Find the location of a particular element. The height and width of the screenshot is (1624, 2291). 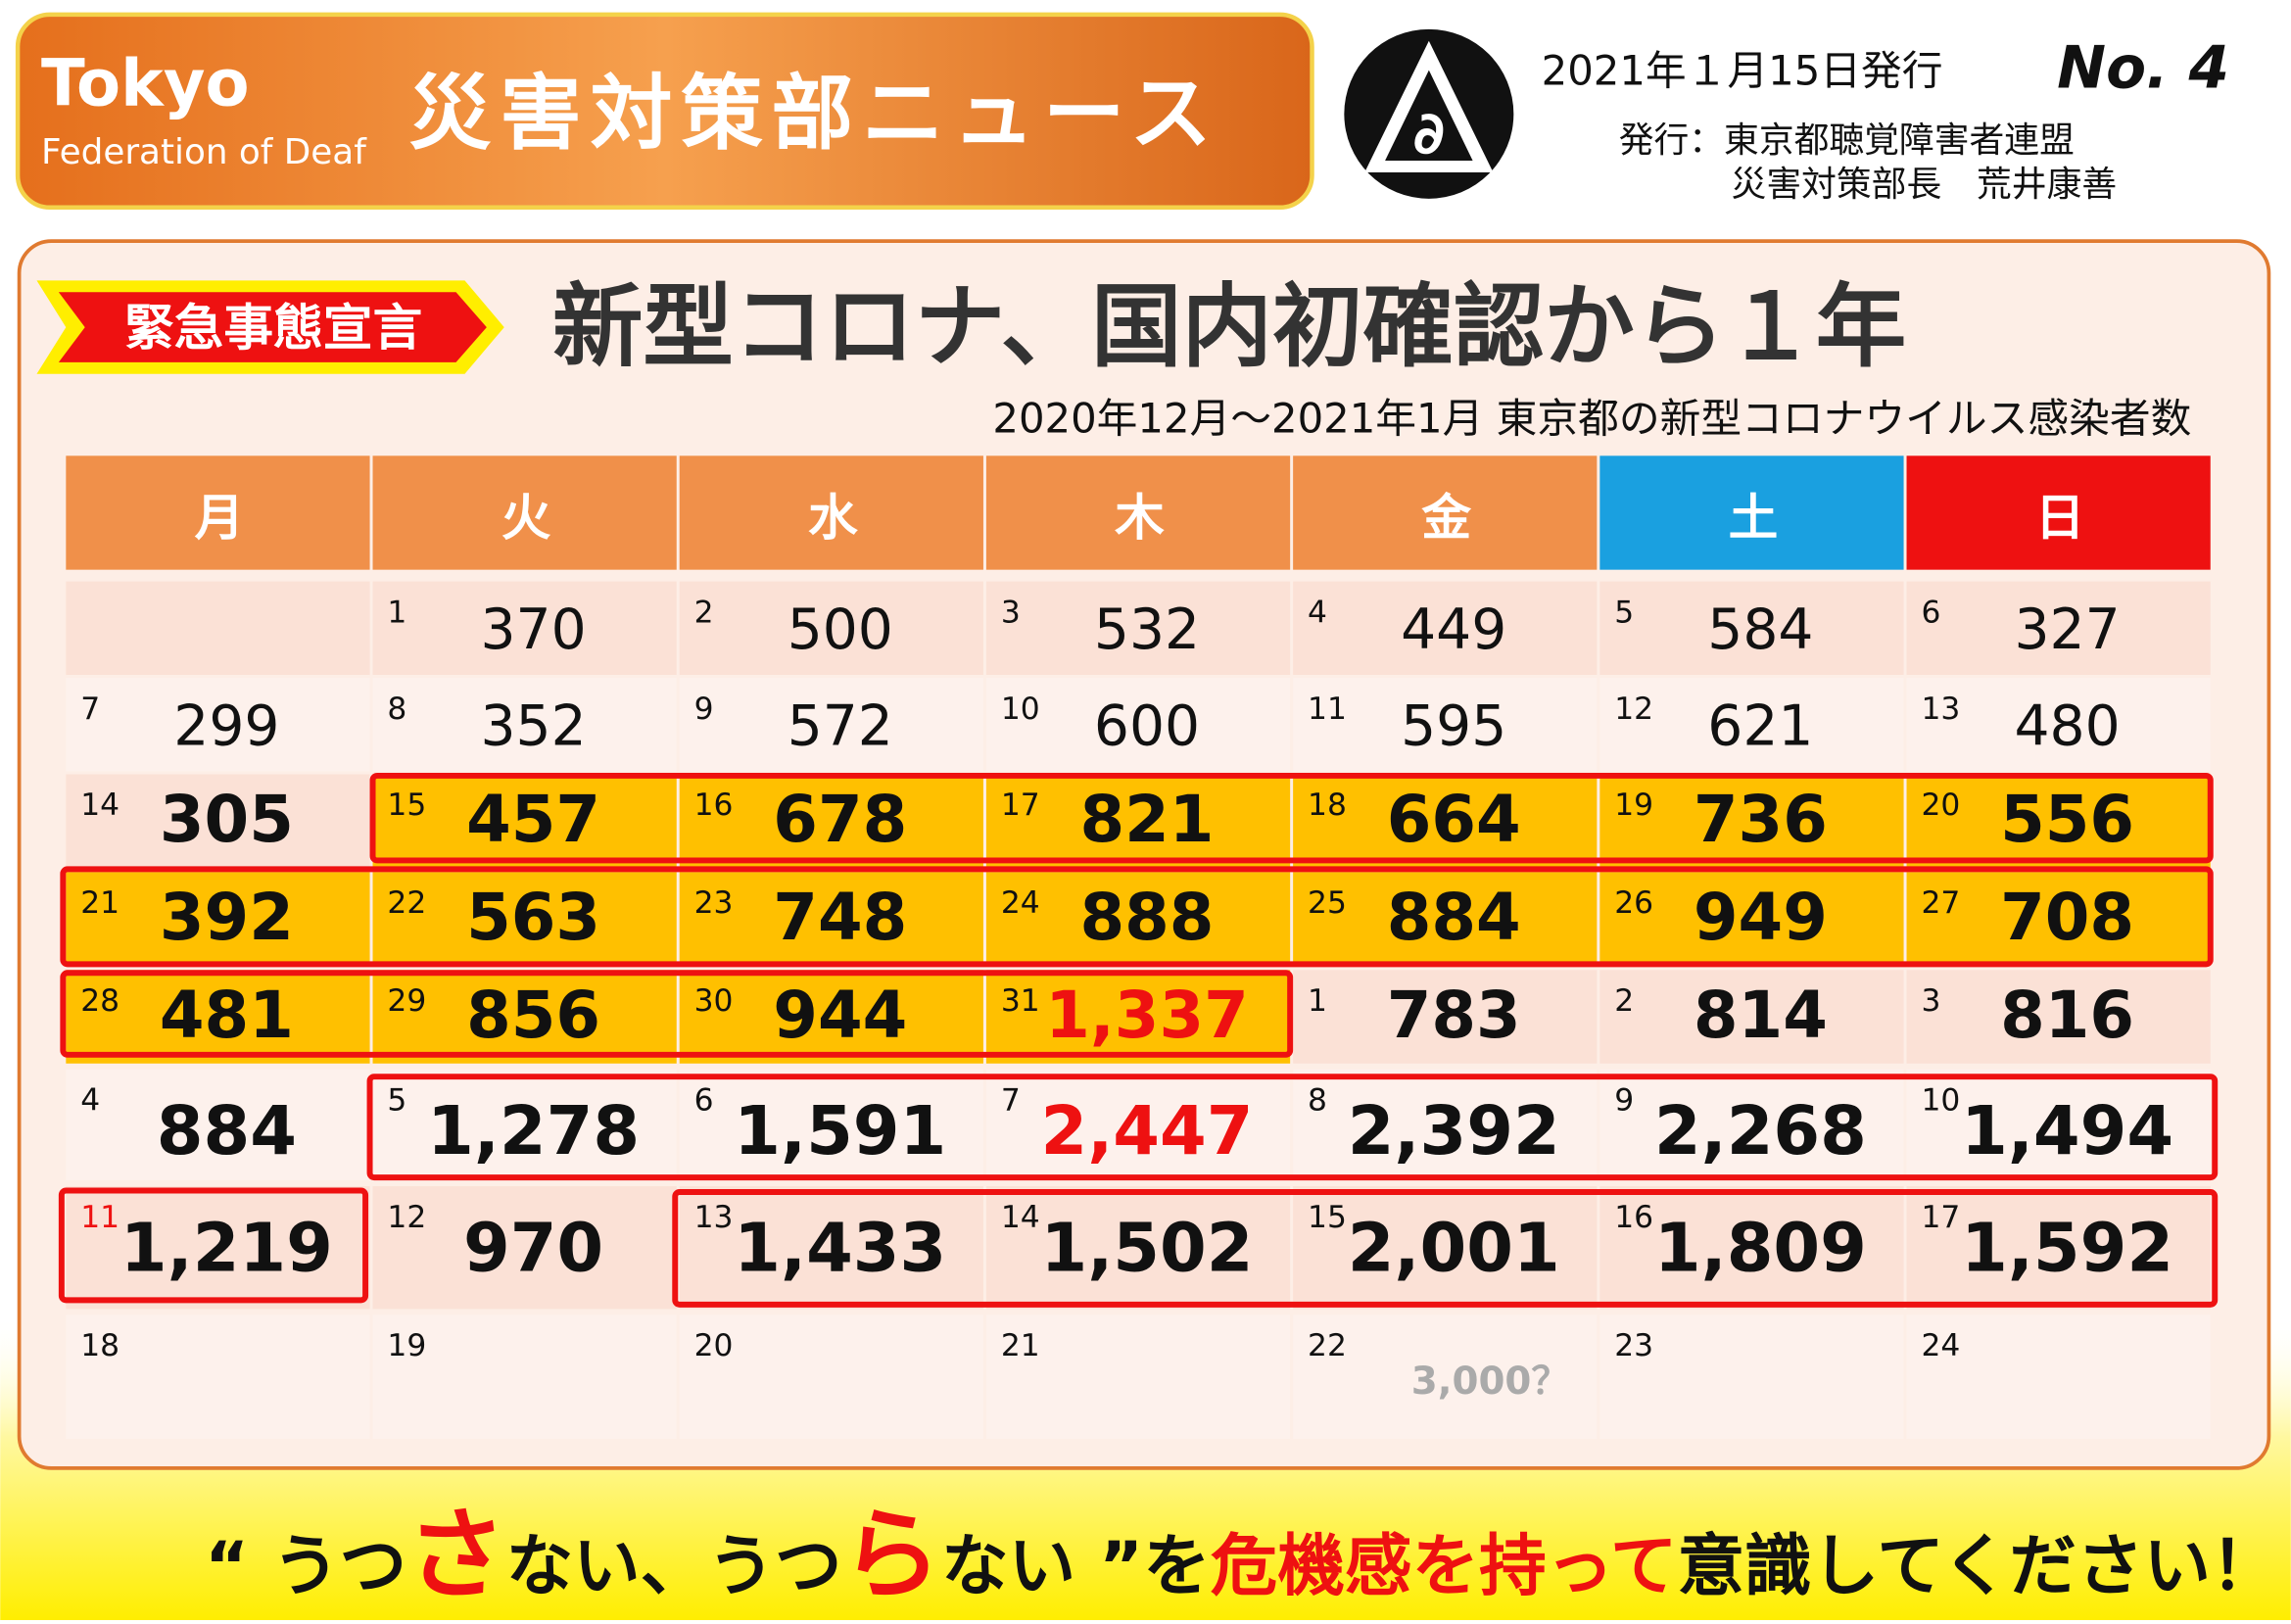

day: 21 is located at coordinates (1020, 1346).